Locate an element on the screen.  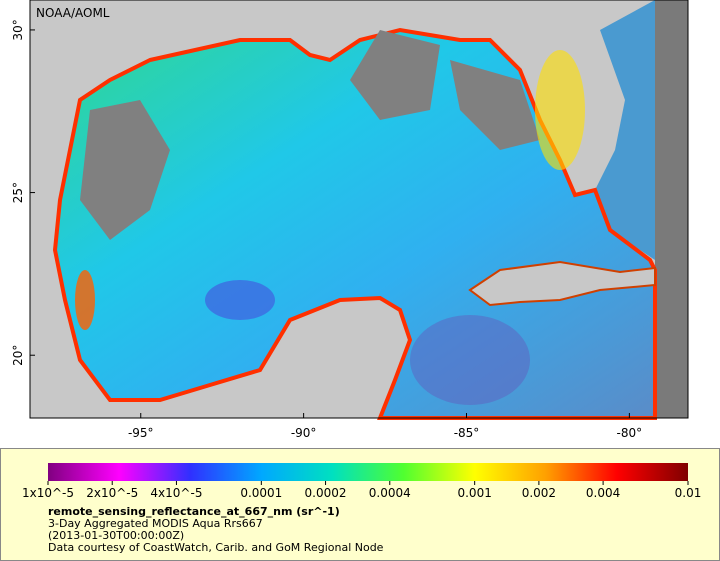
caption-line: (2013-01-30T00:00:00Z) is located at coordinates (116, 535).